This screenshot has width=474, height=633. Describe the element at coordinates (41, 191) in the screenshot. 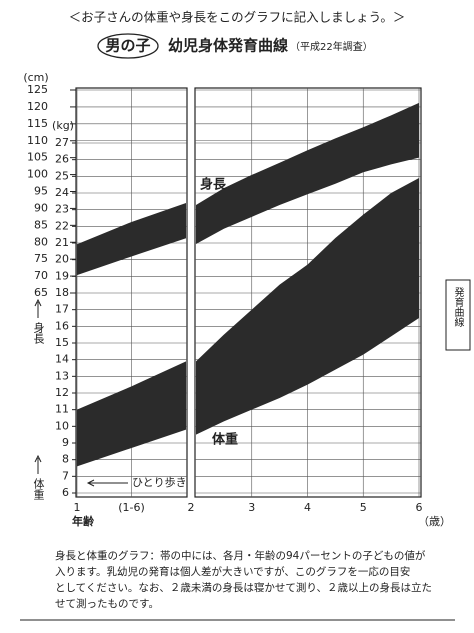

I see `y-tick-label: 95` at that location.